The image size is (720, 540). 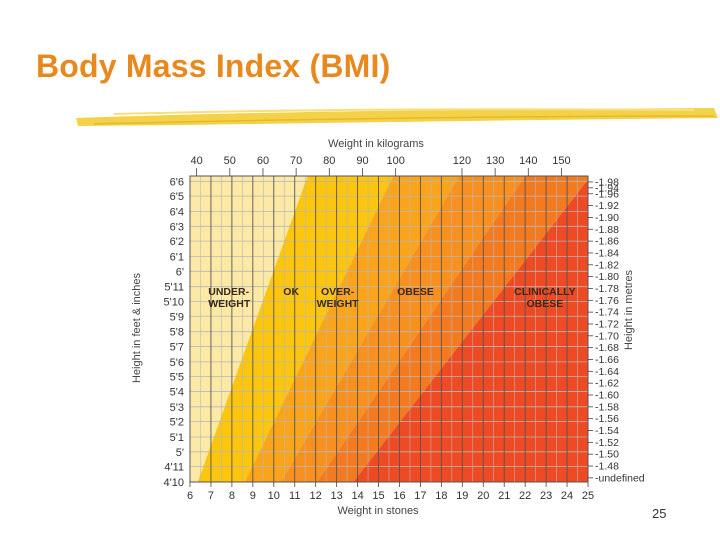 I want to click on category-label-line: OVER-, so click(x=338, y=292).